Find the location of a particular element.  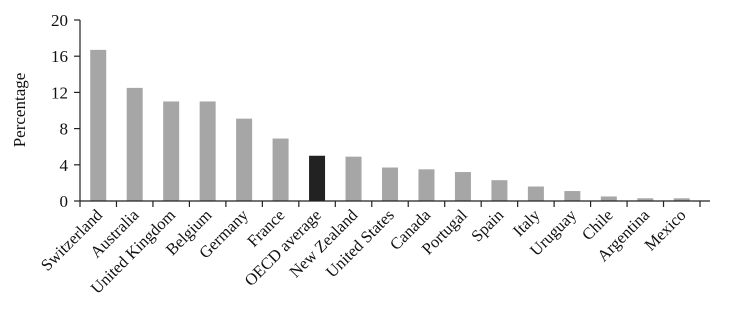

bar-italy is located at coordinates (535, 193).